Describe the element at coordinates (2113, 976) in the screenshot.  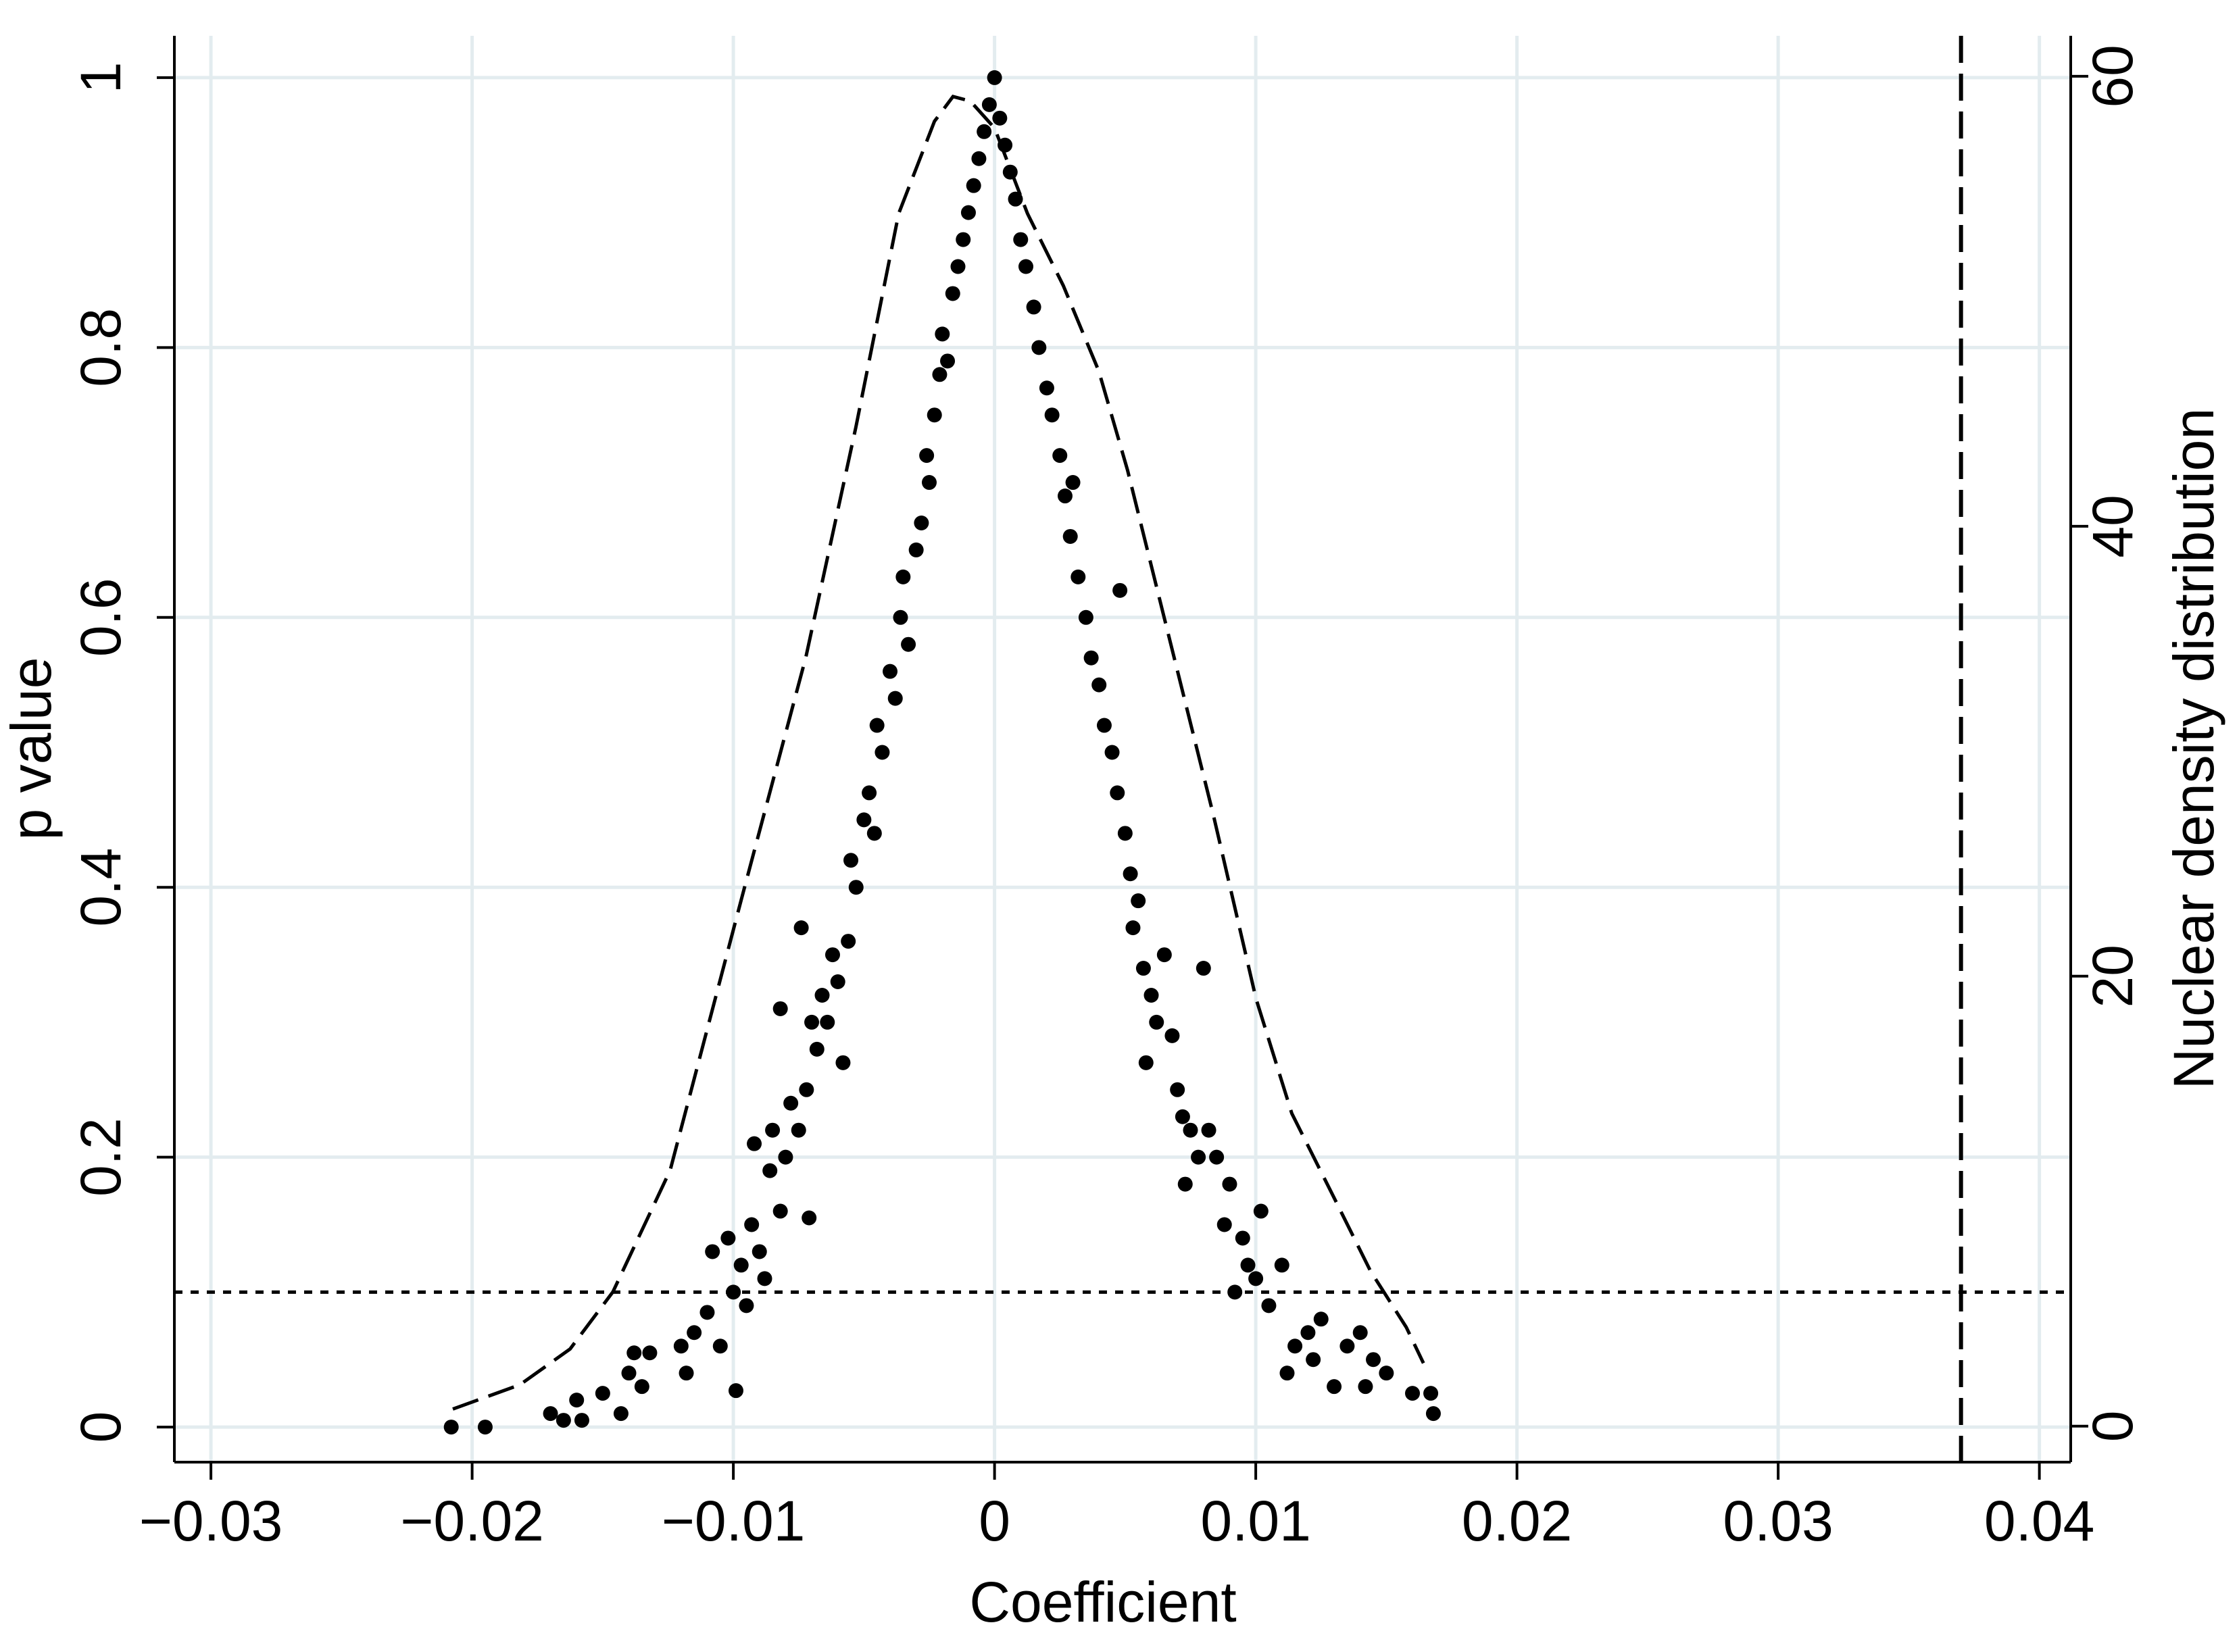
I see `y2-tick-label: 20` at that location.